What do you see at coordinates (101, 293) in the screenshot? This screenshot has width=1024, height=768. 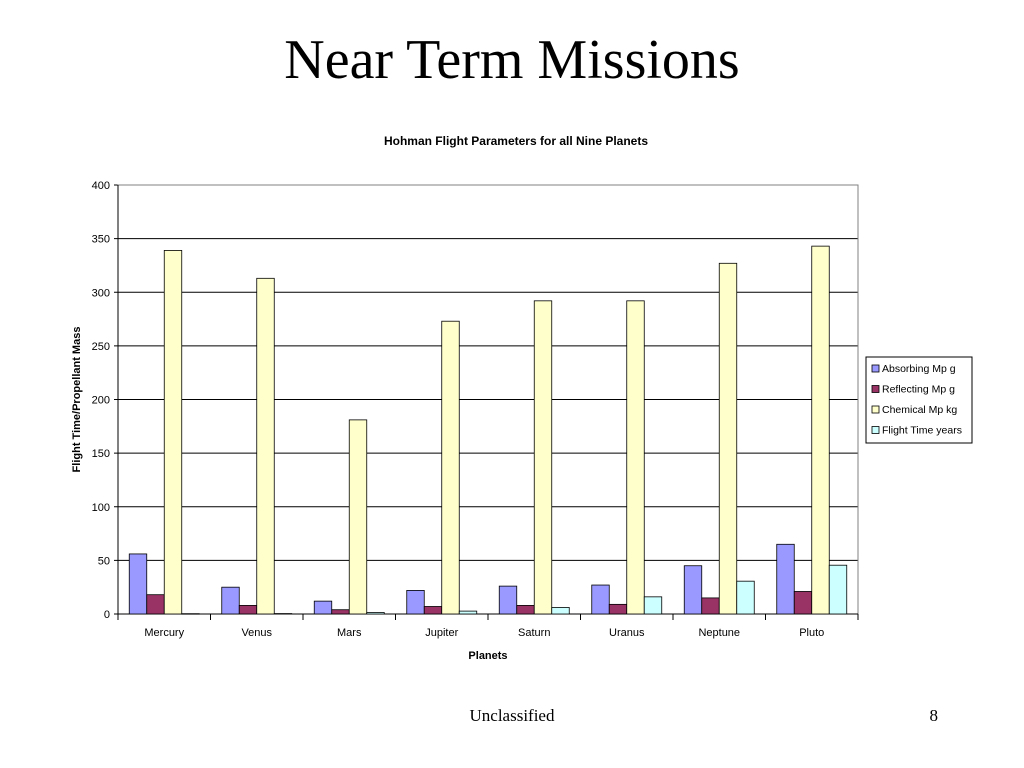 I see `y-tick-label: 300` at bounding box center [101, 293].